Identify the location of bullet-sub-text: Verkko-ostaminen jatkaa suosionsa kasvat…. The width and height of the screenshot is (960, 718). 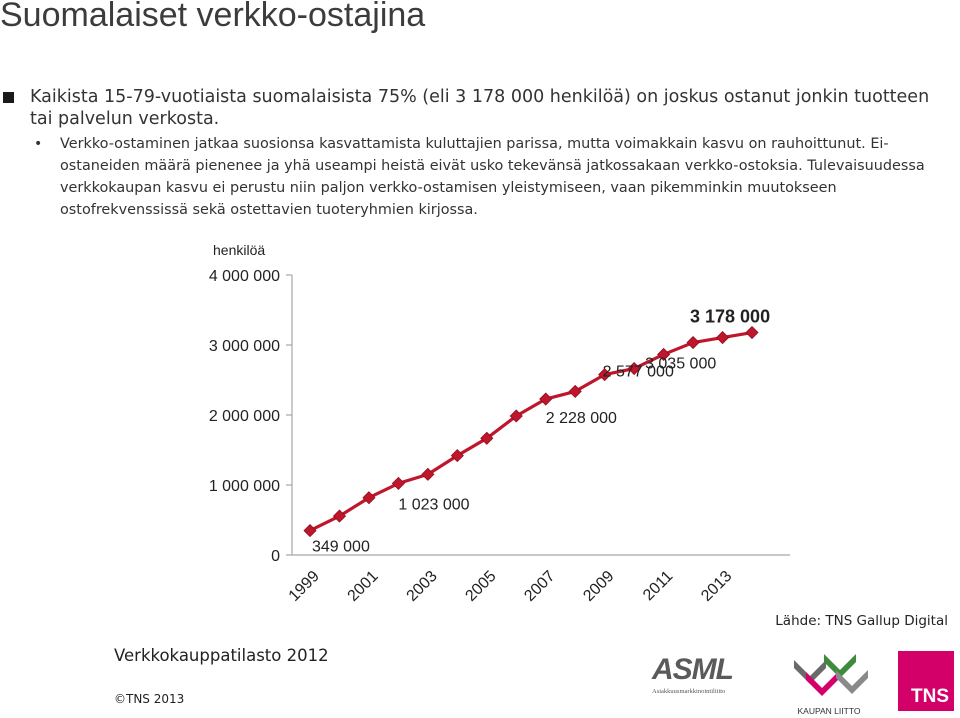
(492, 177).